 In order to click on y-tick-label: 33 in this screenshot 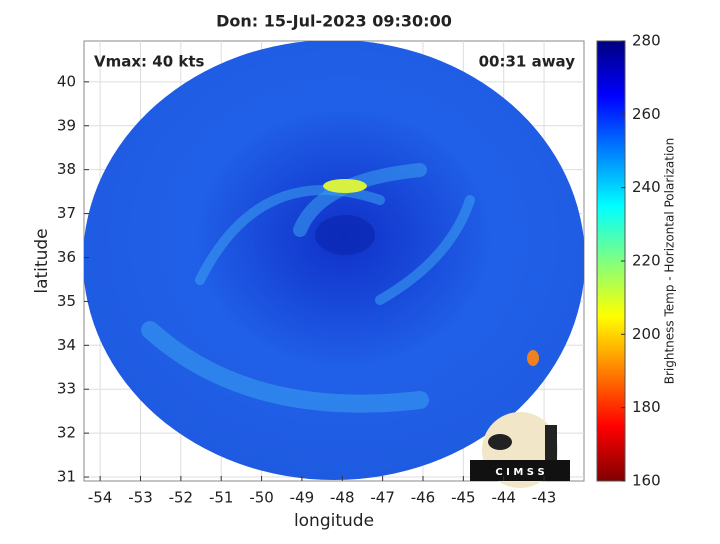, I will do `click(66, 389)`.